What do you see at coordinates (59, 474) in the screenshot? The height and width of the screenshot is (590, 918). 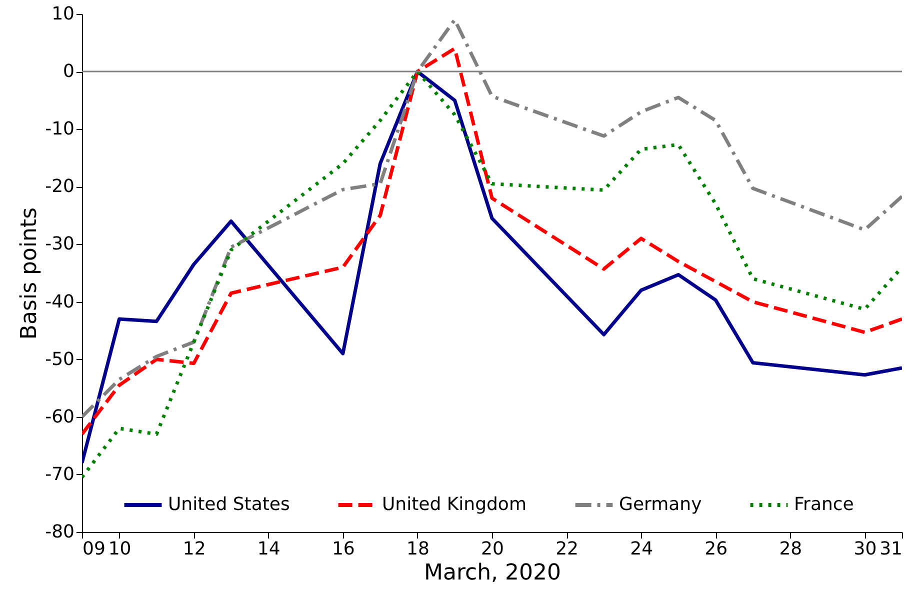 I see `y-tick-label: -70` at bounding box center [59, 474].